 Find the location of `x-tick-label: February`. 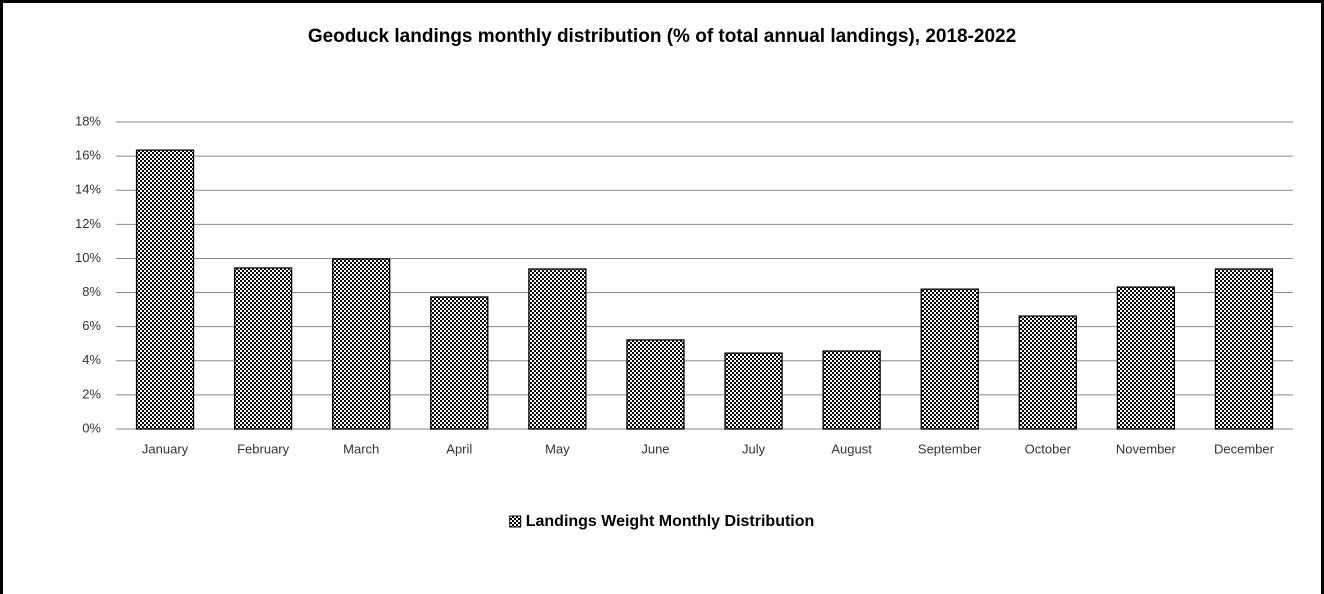

x-tick-label: February is located at coordinates (263, 448).